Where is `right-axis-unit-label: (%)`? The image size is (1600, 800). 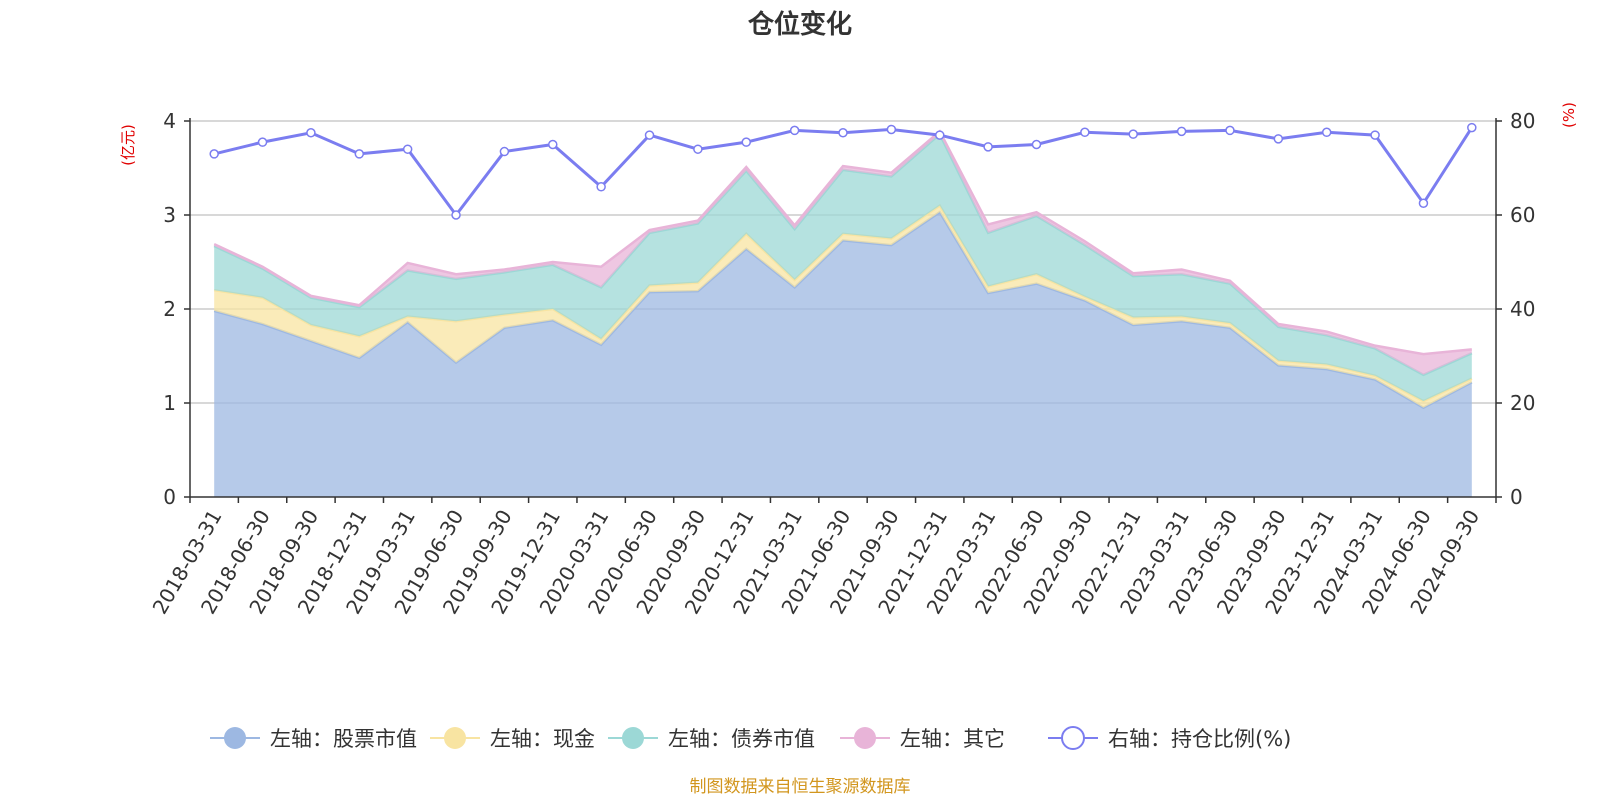
right-axis-unit-label: (%) is located at coordinates (1569, 115).